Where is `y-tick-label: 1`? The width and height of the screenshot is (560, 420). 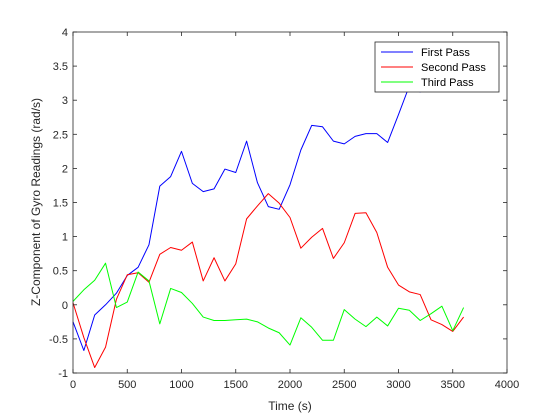
y-tick-label: 1 is located at coordinates (65, 238).